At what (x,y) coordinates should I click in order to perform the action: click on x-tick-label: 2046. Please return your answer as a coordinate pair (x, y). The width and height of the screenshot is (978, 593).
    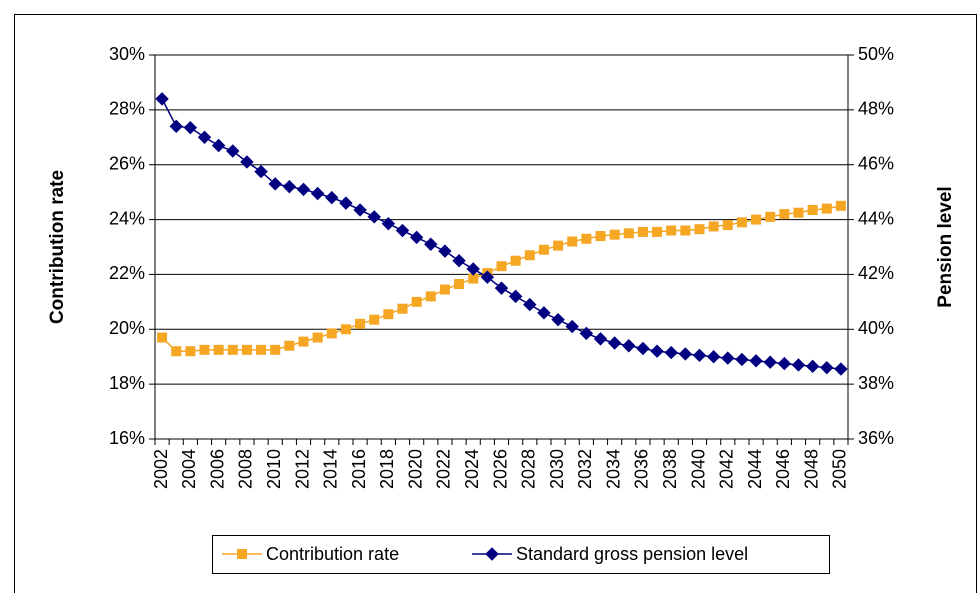
    Looking at the image, I should click on (783, 469).